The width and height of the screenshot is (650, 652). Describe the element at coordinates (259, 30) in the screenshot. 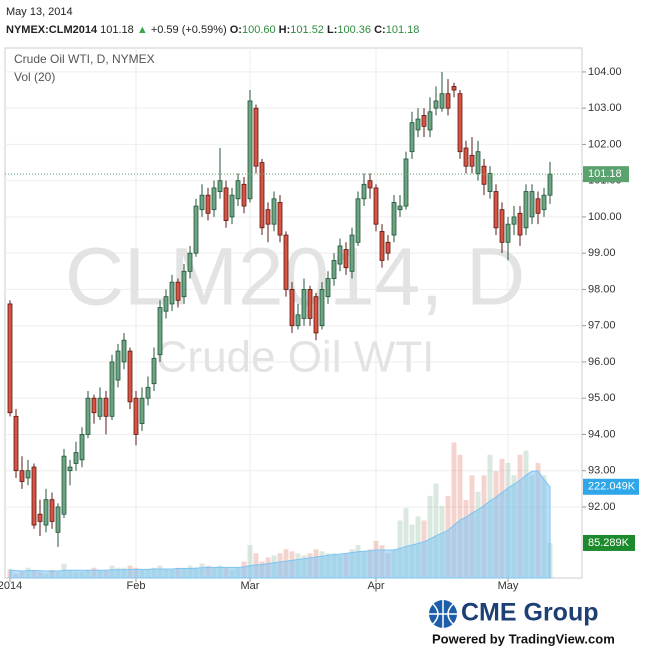

I see `open: 100.60` at that location.